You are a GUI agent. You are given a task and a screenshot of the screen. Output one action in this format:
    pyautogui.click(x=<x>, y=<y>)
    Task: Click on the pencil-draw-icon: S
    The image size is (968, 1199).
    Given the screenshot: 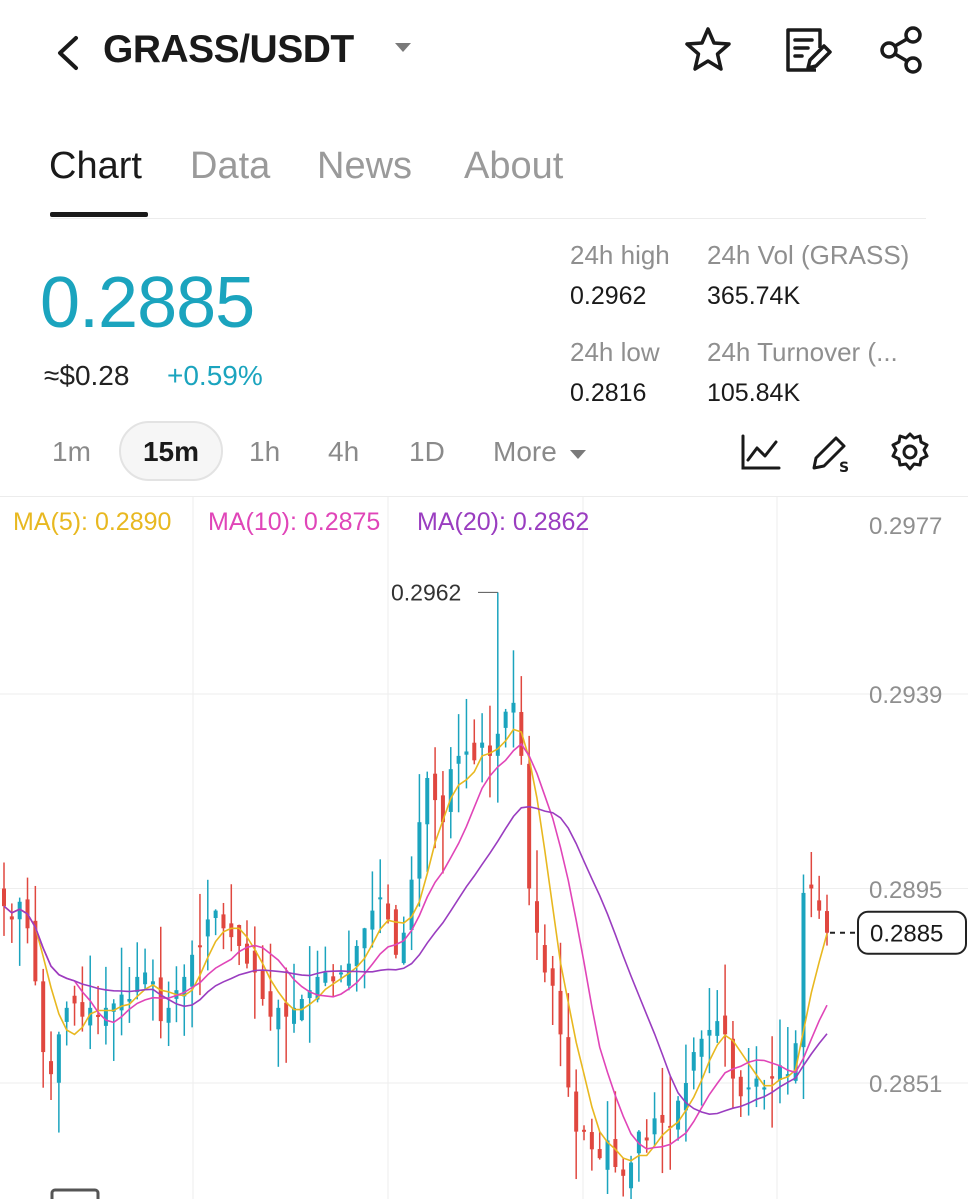 What is the action you would take?
    pyautogui.click(x=830, y=456)
    